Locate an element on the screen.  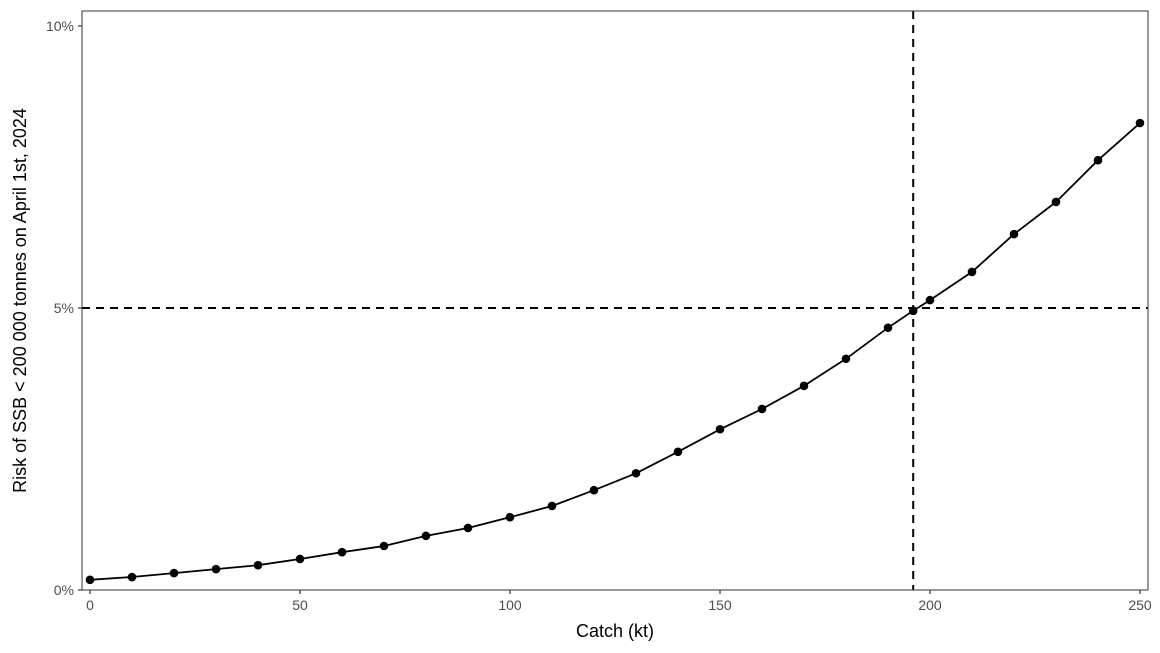
x-tick-label: 100 is located at coordinates (510, 605).